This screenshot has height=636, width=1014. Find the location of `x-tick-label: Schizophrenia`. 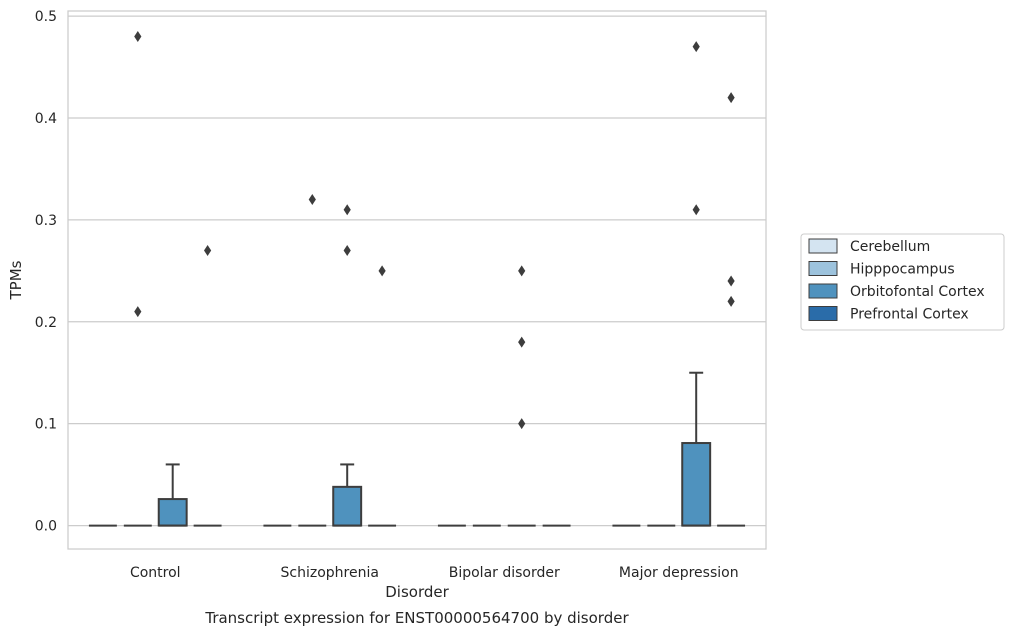

x-tick-label: Schizophrenia is located at coordinates (330, 573).